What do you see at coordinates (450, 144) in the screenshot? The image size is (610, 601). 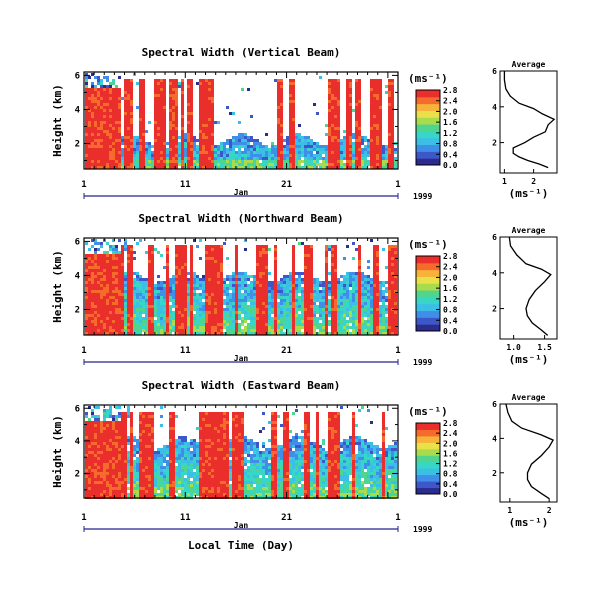 I see `colorbar-tick-label: 0.8` at bounding box center [450, 144].